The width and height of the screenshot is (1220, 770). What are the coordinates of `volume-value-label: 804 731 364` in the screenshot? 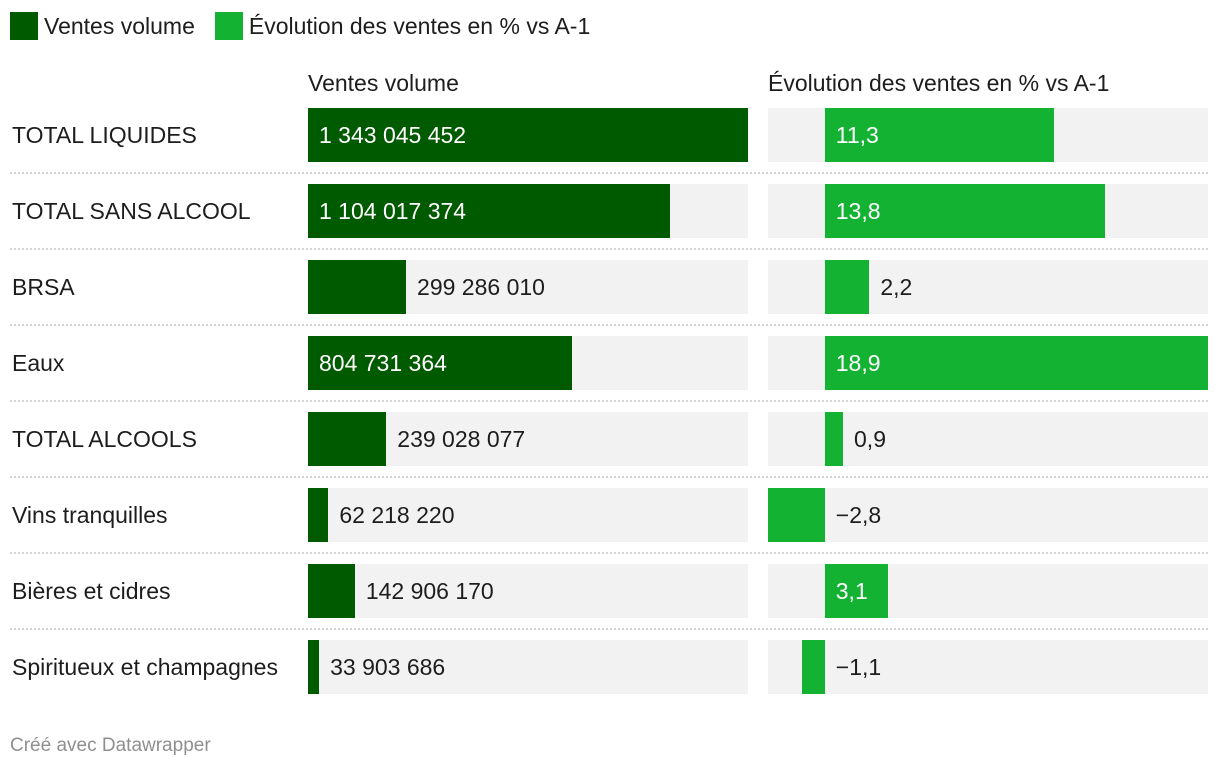 It's located at (383, 363).